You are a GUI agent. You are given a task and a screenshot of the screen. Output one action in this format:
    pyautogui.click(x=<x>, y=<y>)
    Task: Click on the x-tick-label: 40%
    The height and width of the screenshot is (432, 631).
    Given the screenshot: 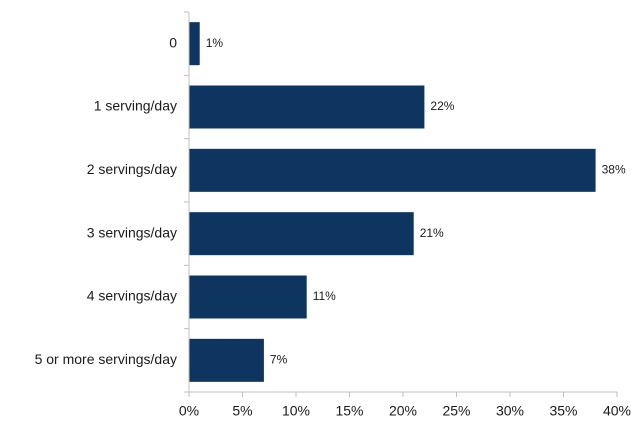 What is the action you would take?
    pyautogui.click(x=617, y=411)
    